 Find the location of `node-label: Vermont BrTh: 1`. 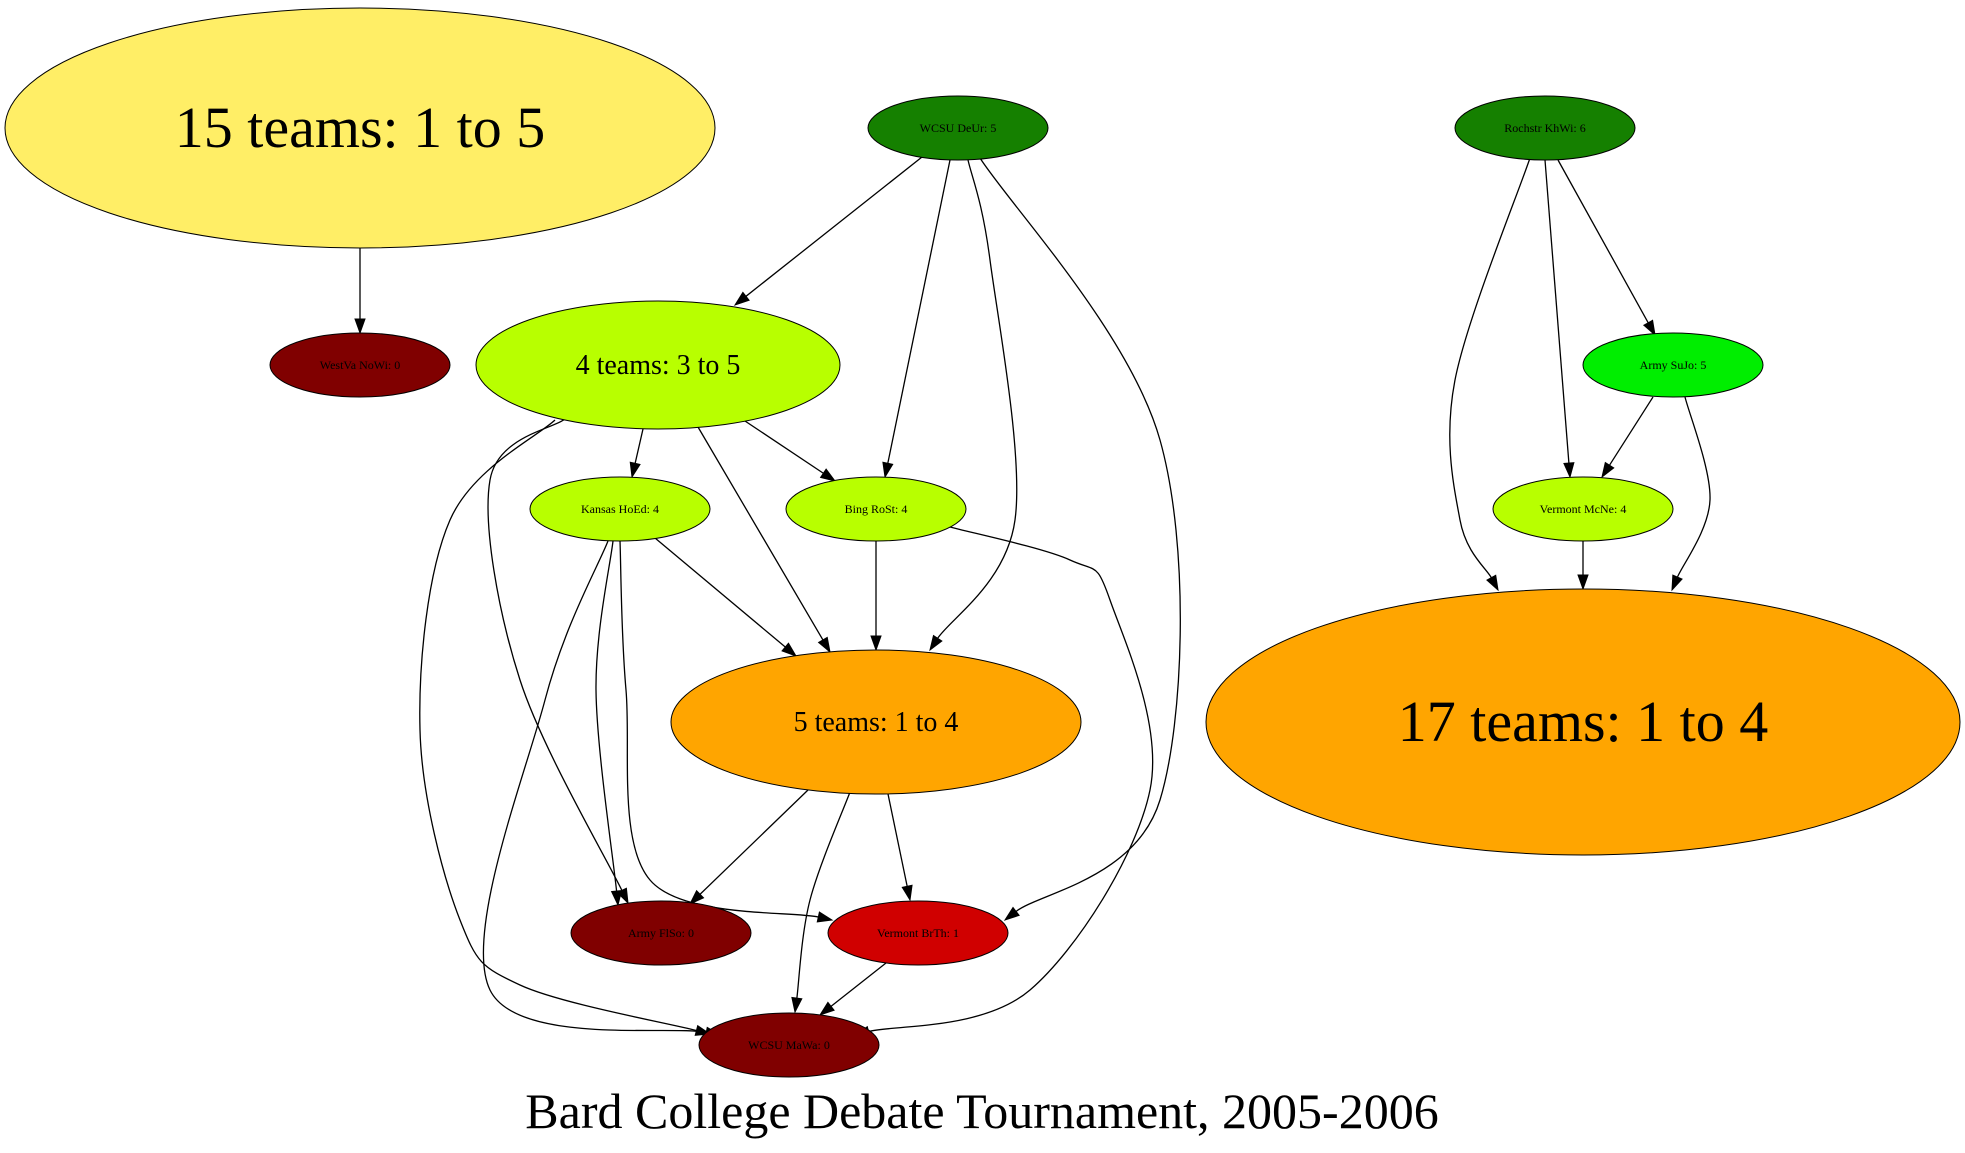

node-label: Vermont BrTh: 1 is located at coordinates (918, 933).